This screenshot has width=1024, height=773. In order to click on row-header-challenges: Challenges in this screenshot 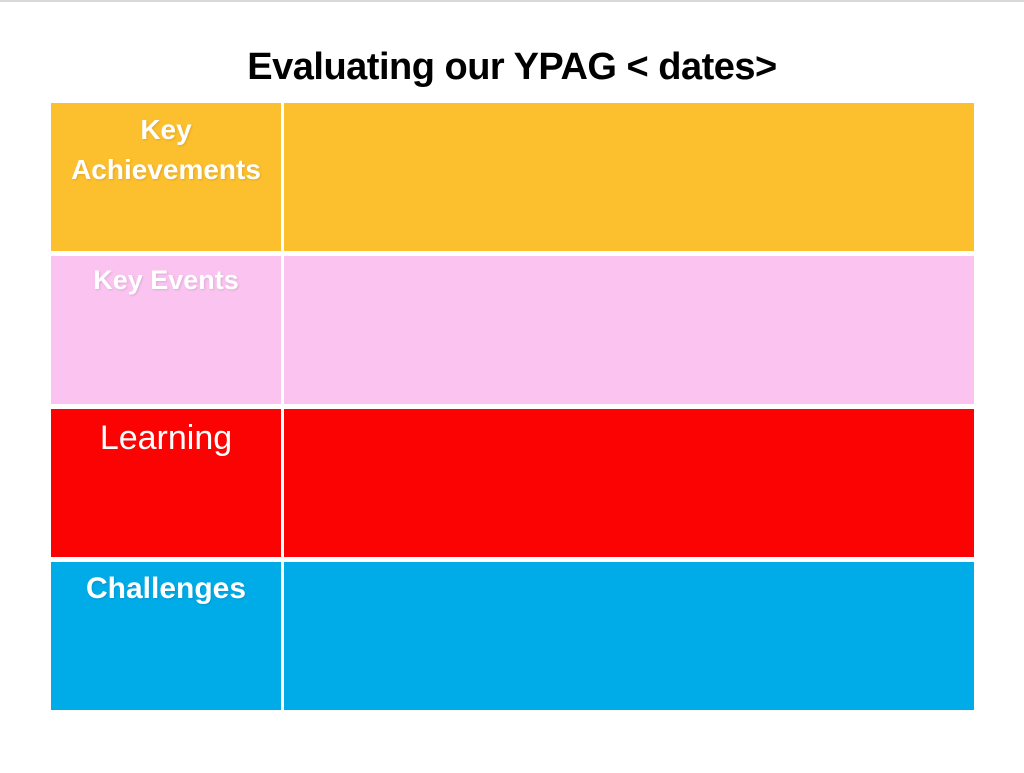, I will do `click(166, 588)`.